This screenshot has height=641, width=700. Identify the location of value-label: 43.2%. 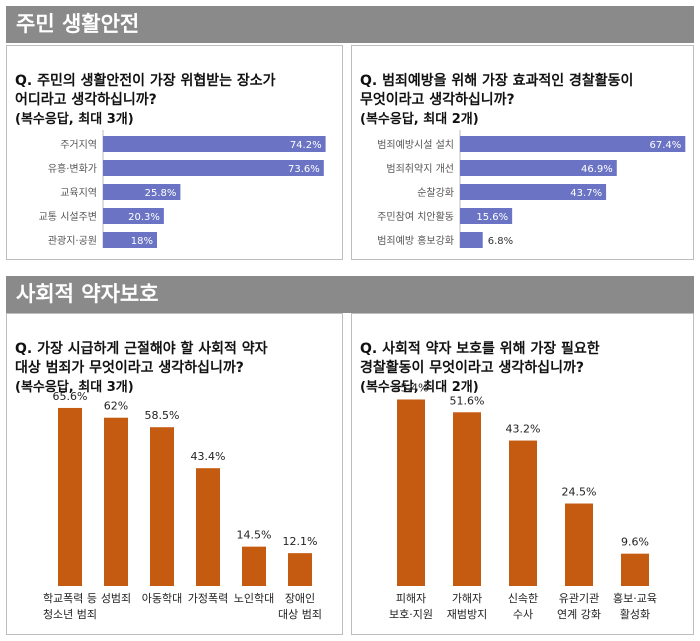
(523, 429).